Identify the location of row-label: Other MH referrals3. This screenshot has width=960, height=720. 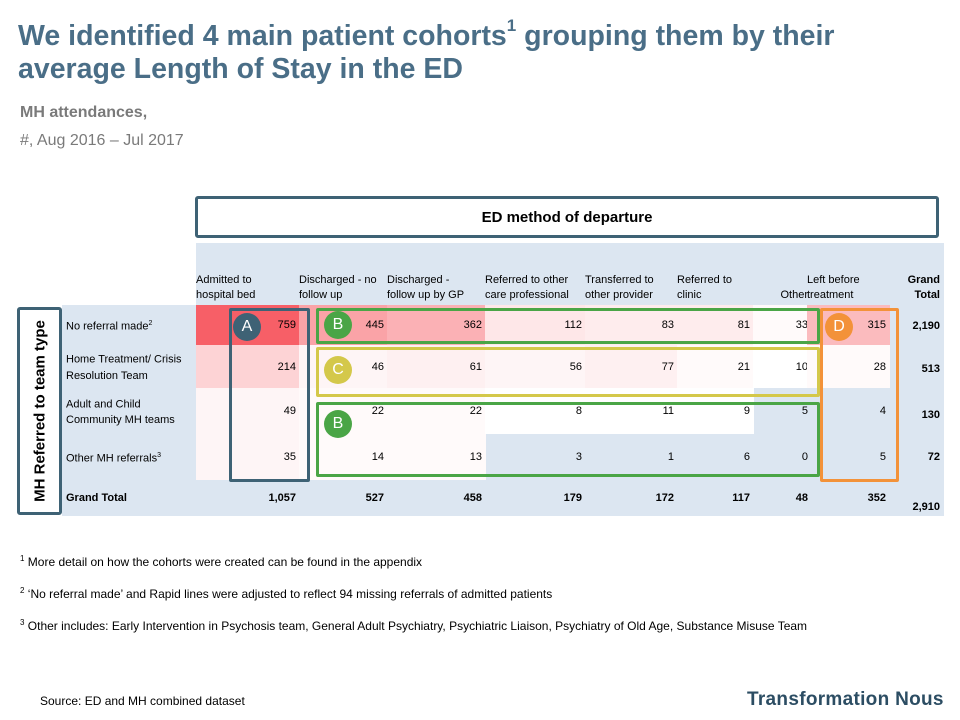
(131, 457).